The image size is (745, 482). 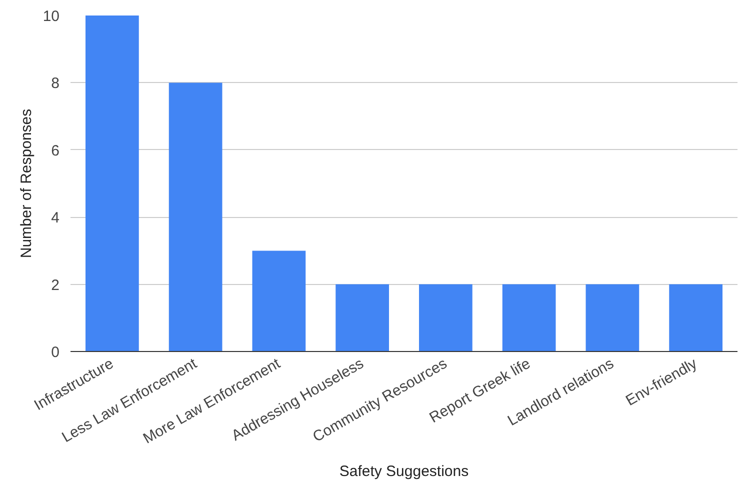 I want to click on y-tick-label: 4, so click(x=55, y=218).